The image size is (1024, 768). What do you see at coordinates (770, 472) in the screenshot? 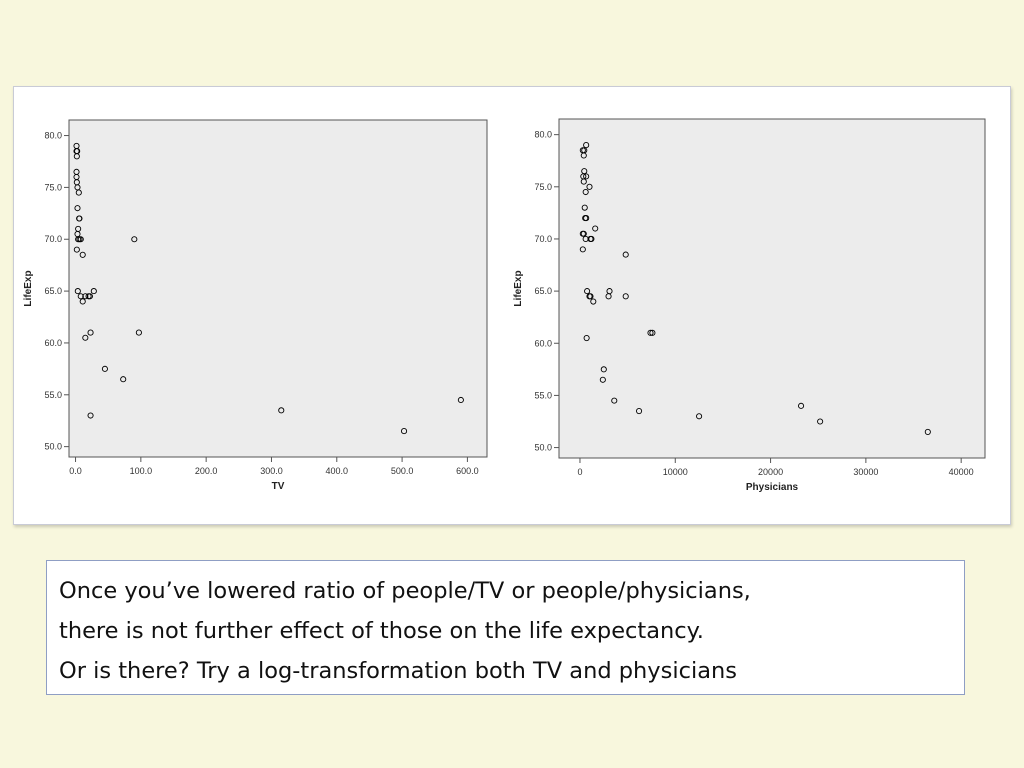
I see `x-tick-label: 20000` at bounding box center [770, 472].